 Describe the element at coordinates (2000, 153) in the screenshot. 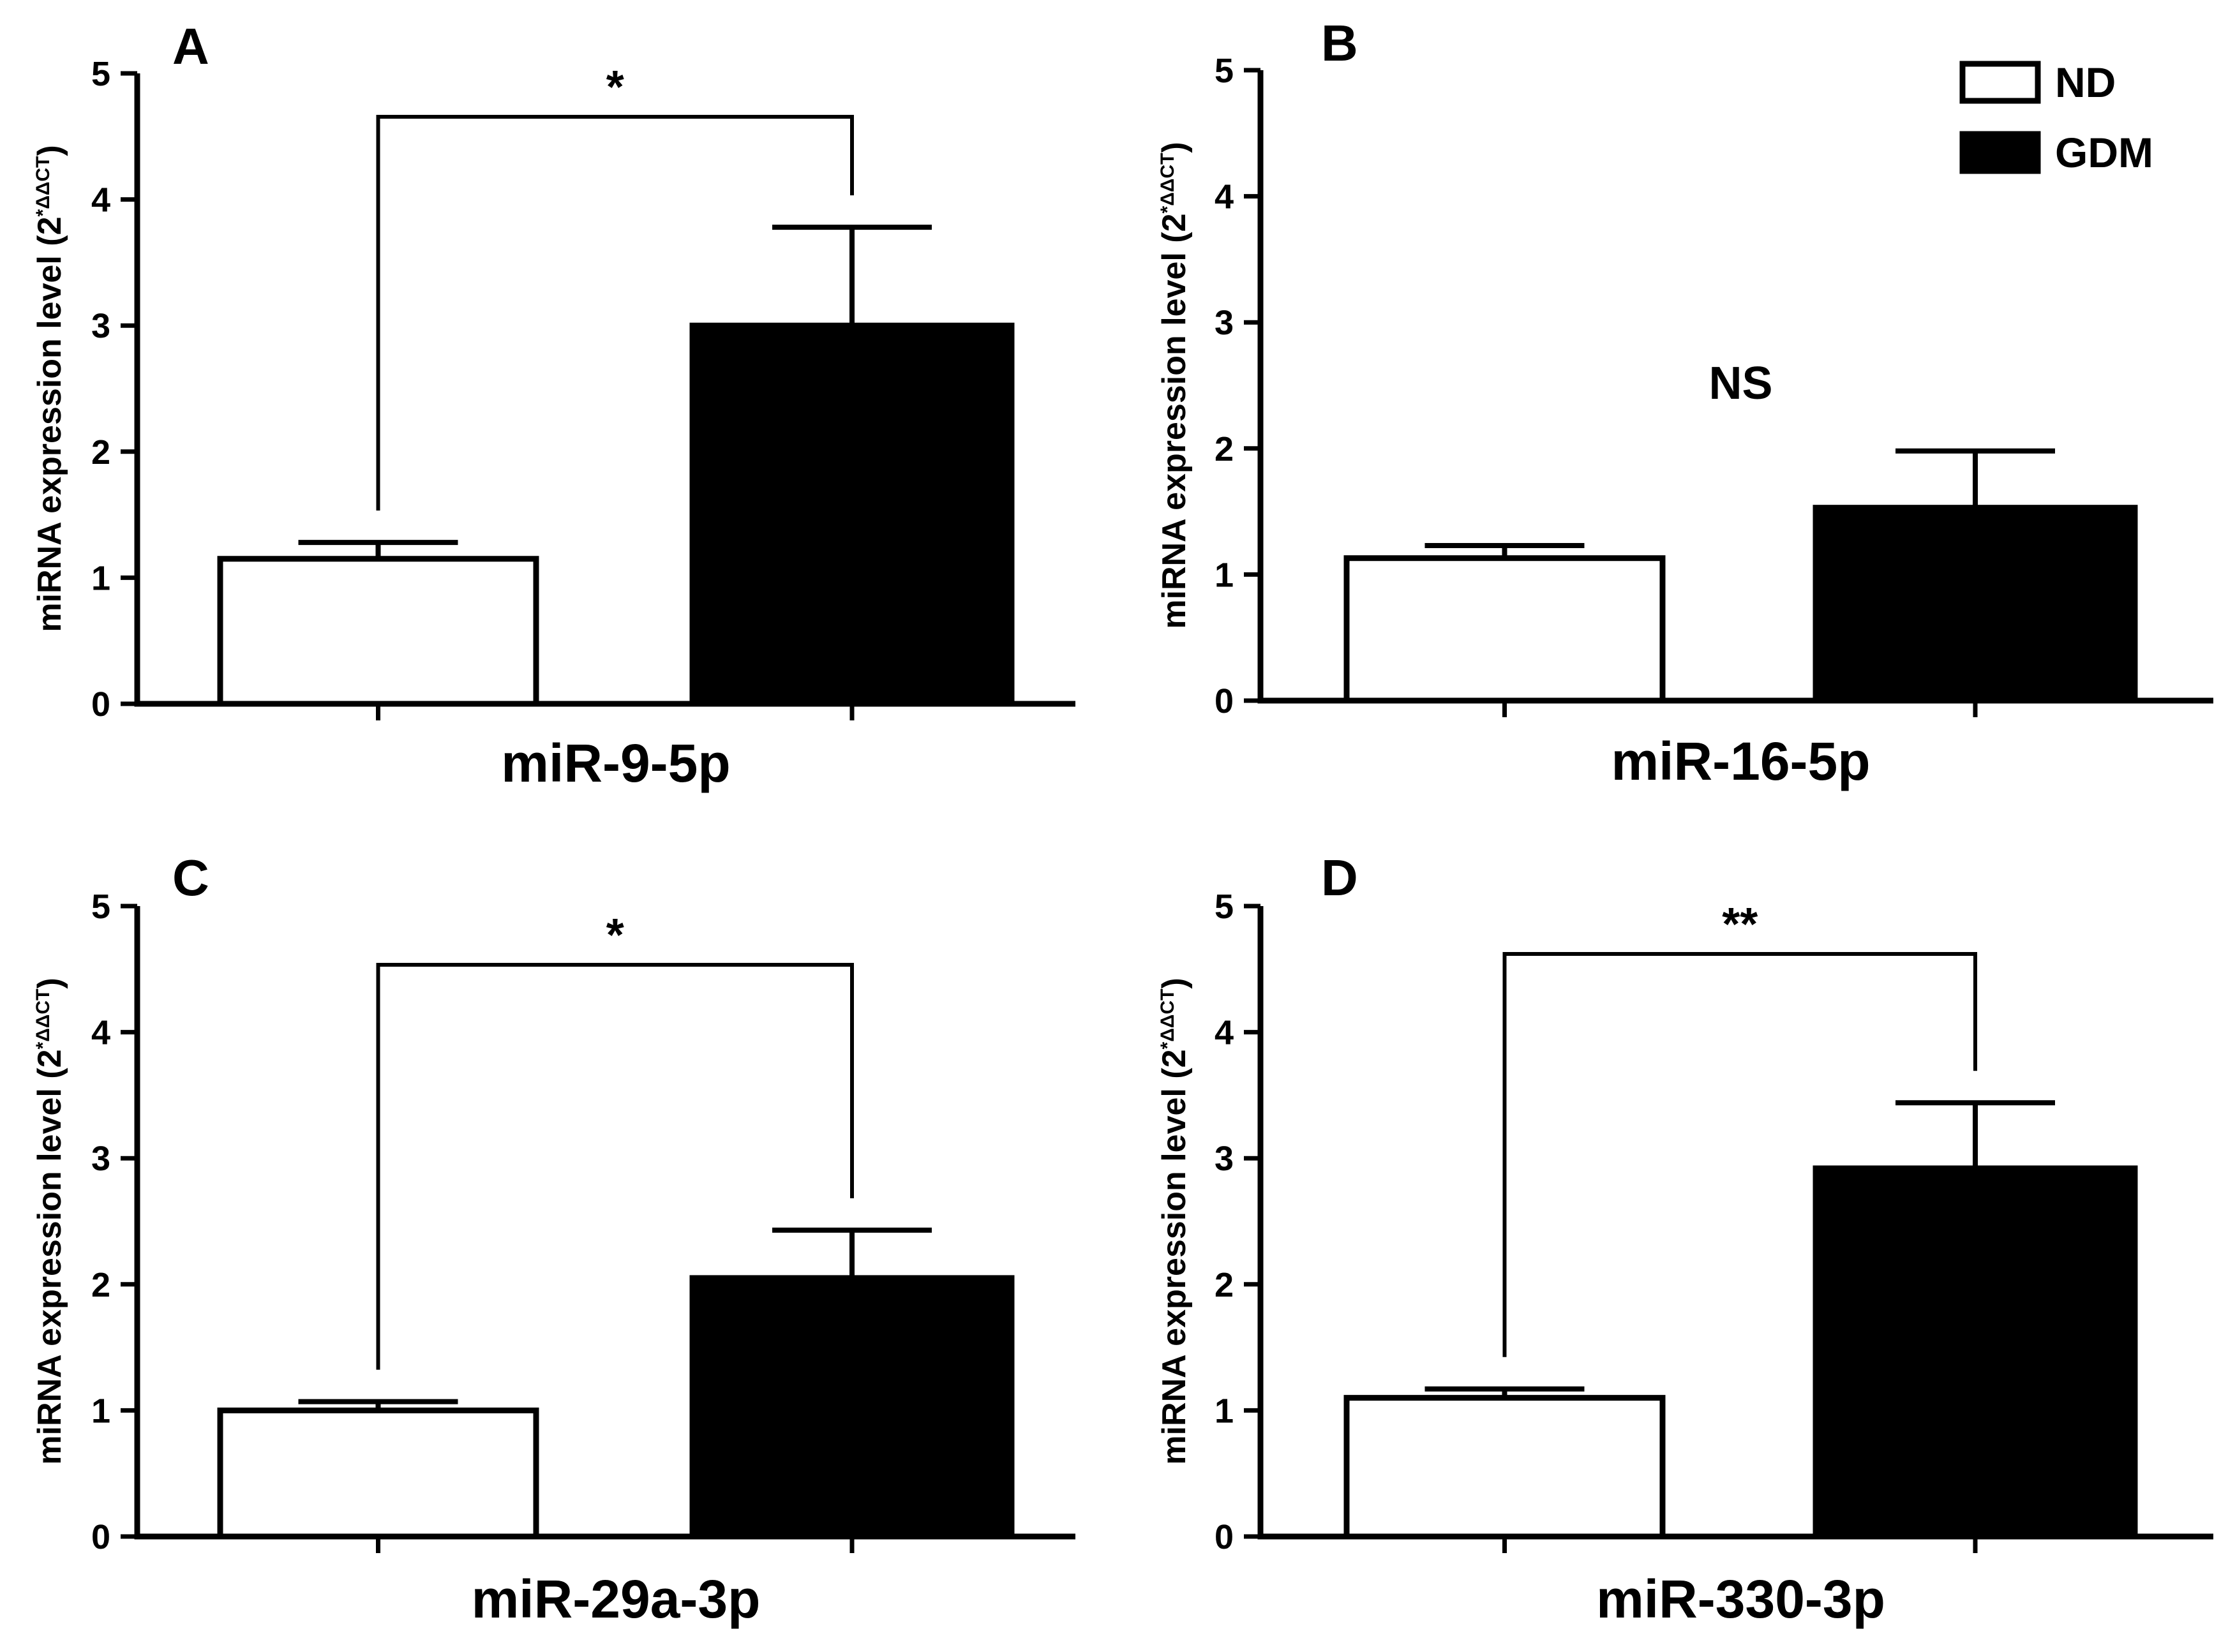

I see `legend-swatch-gdm` at that location.